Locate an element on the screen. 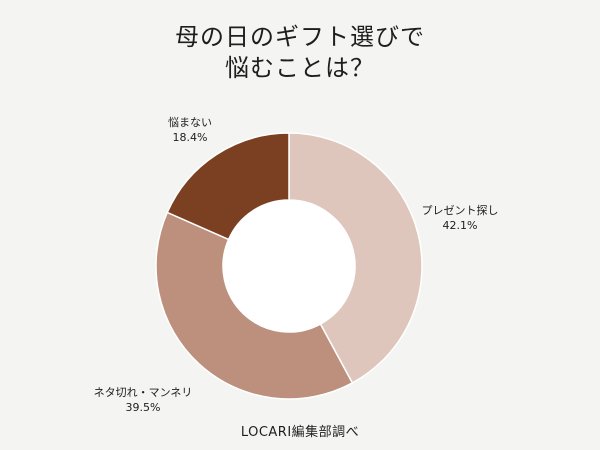  donut-hole is located at coordinates (289, 266).